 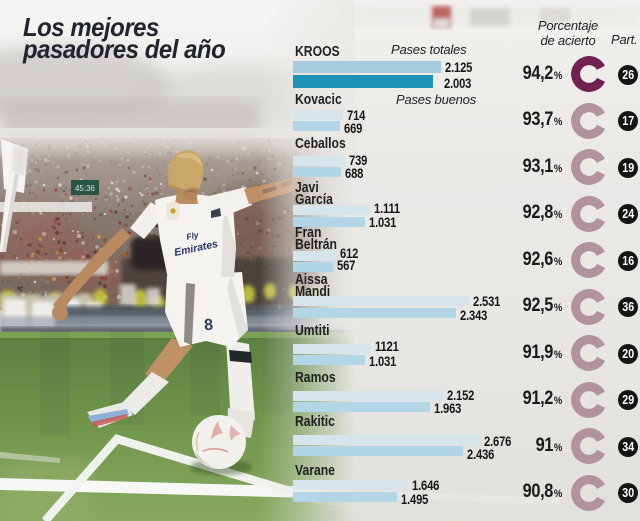 I want to click on svg-text: 8, so click(x=209, y=326).